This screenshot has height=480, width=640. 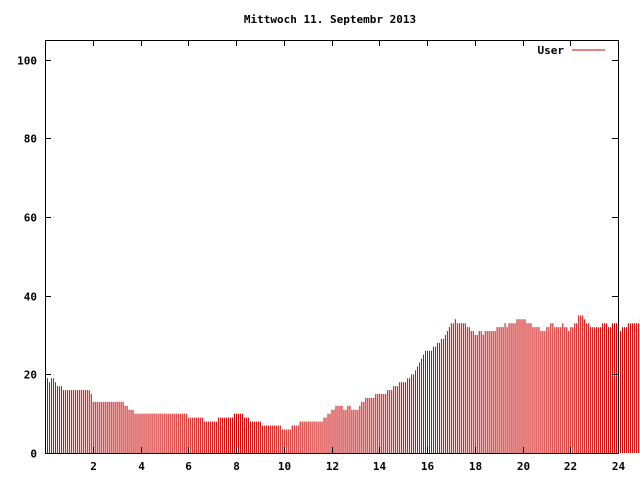 What do you see at coordinates (30, 375) in the screenshot?
I see `y-tick-label: 20` at bounding box center [30, 375].